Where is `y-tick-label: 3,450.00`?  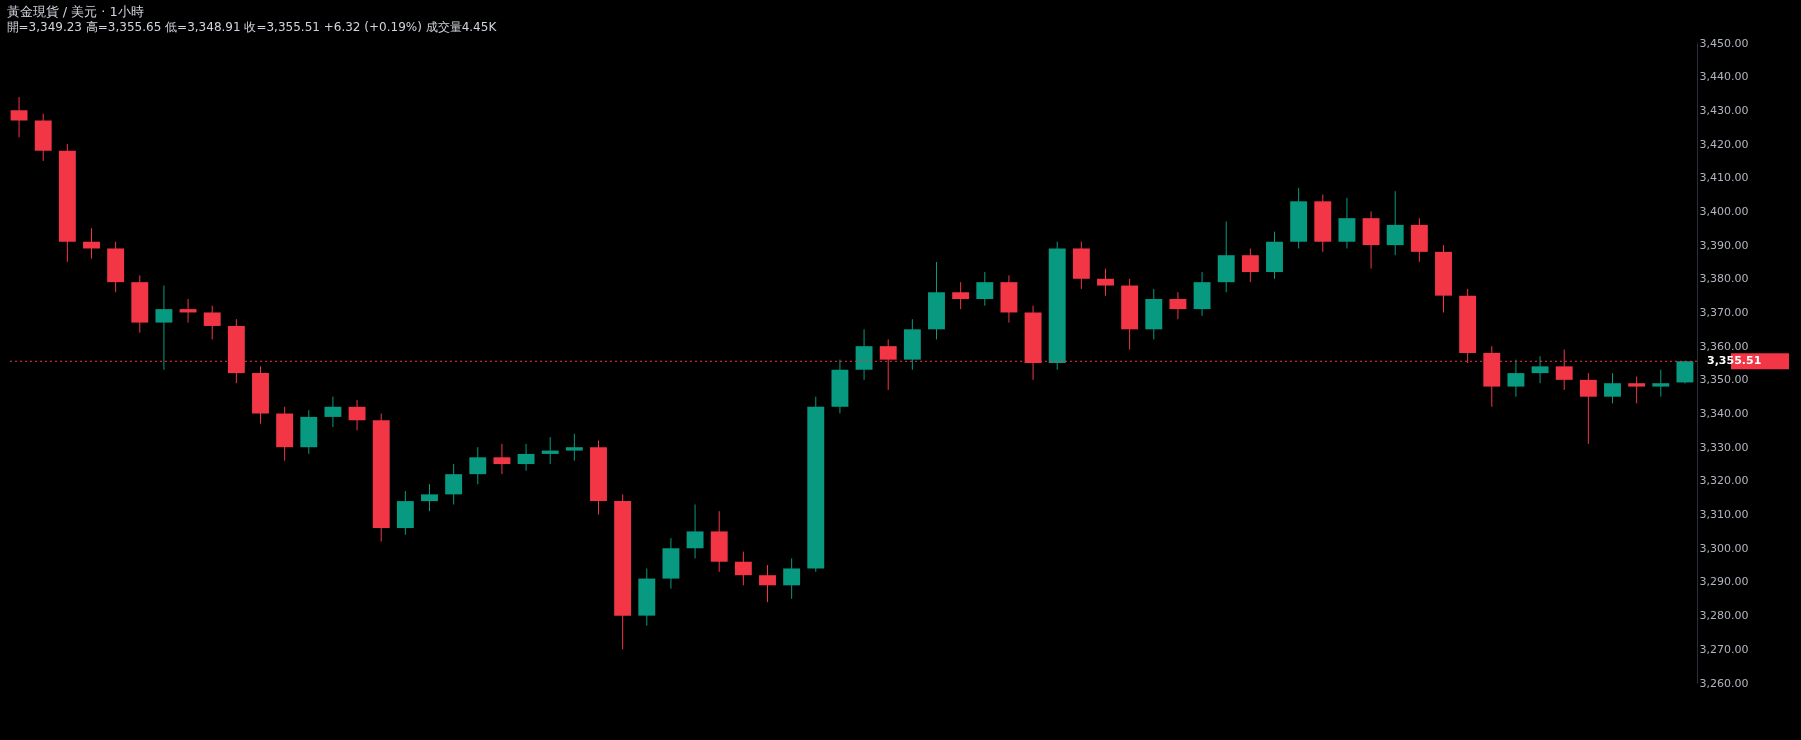 y-tick-label: 3,450.00 is located at coordinates (1724, 43).